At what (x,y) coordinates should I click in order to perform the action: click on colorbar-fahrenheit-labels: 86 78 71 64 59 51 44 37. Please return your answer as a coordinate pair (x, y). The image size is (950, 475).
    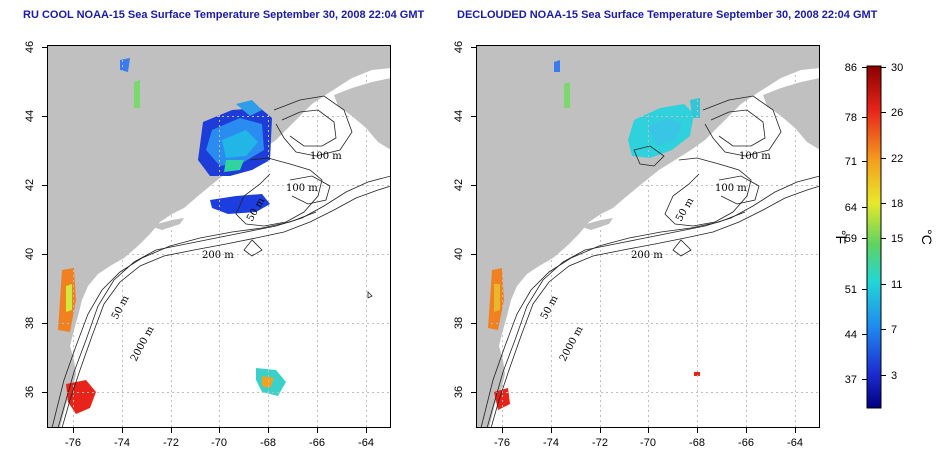
    Looking at the image, I should click on (851, 224).